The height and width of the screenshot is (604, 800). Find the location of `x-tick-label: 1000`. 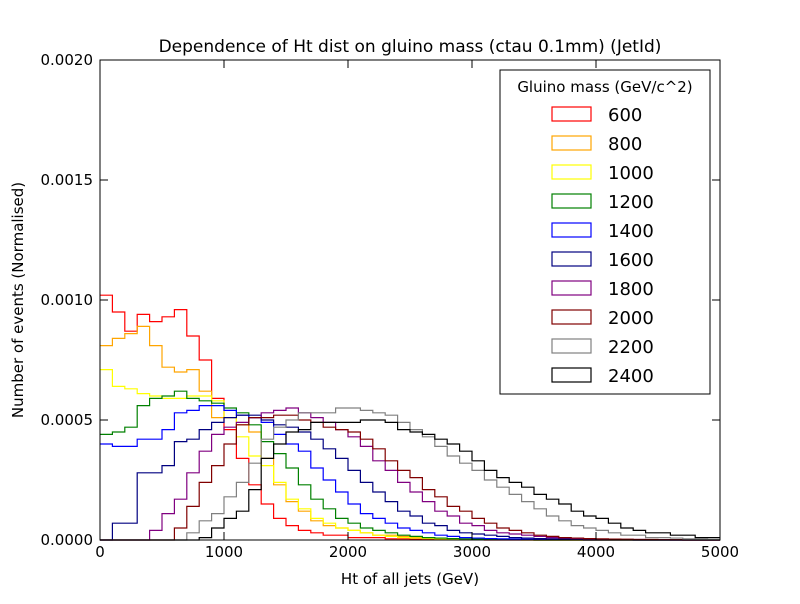

x-tick-label: 1000 is located at coordinates (224, 552).